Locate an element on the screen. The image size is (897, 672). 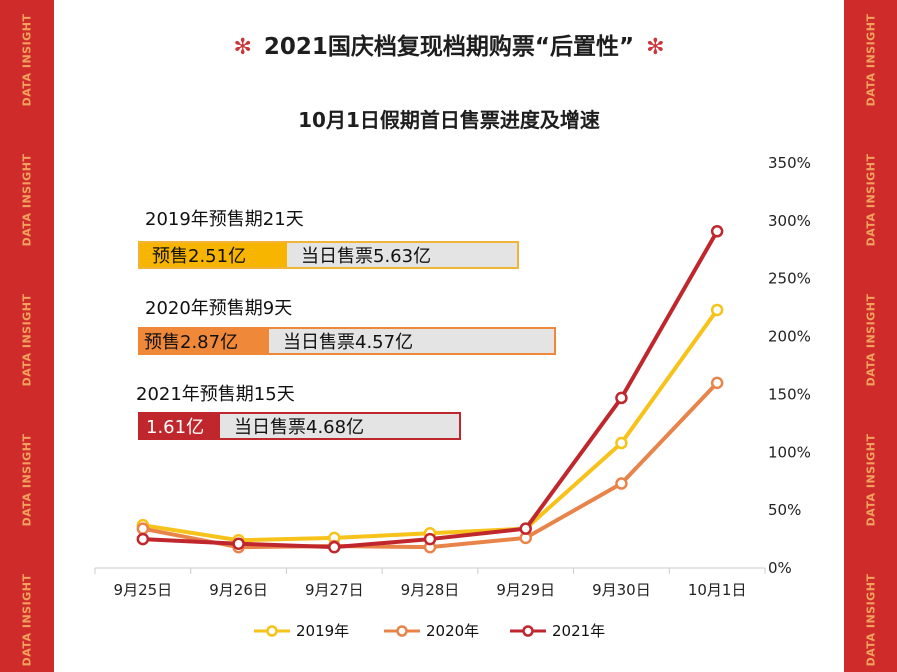
annotation-2021-day: 当日售票4.68亿 is located at coordinates (339, 426).